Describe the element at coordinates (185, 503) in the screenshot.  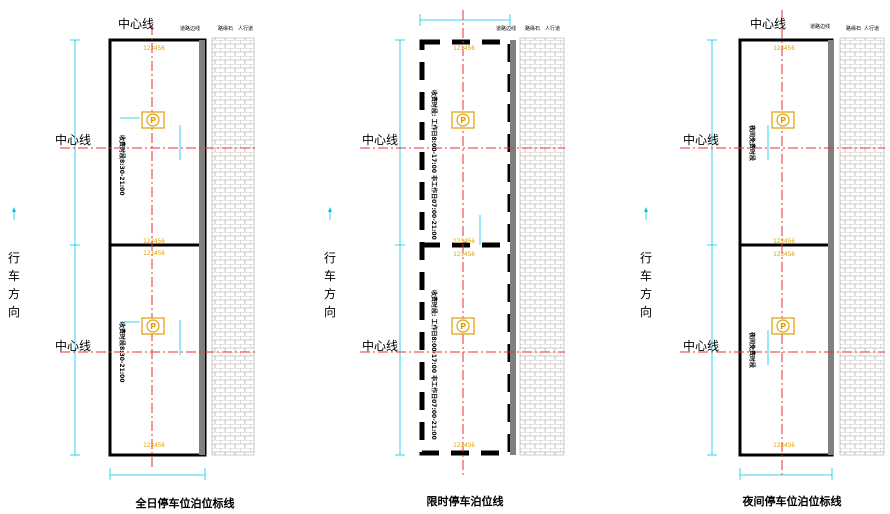
I see `panel-caption: 全日停车位泊位标线` at that location.